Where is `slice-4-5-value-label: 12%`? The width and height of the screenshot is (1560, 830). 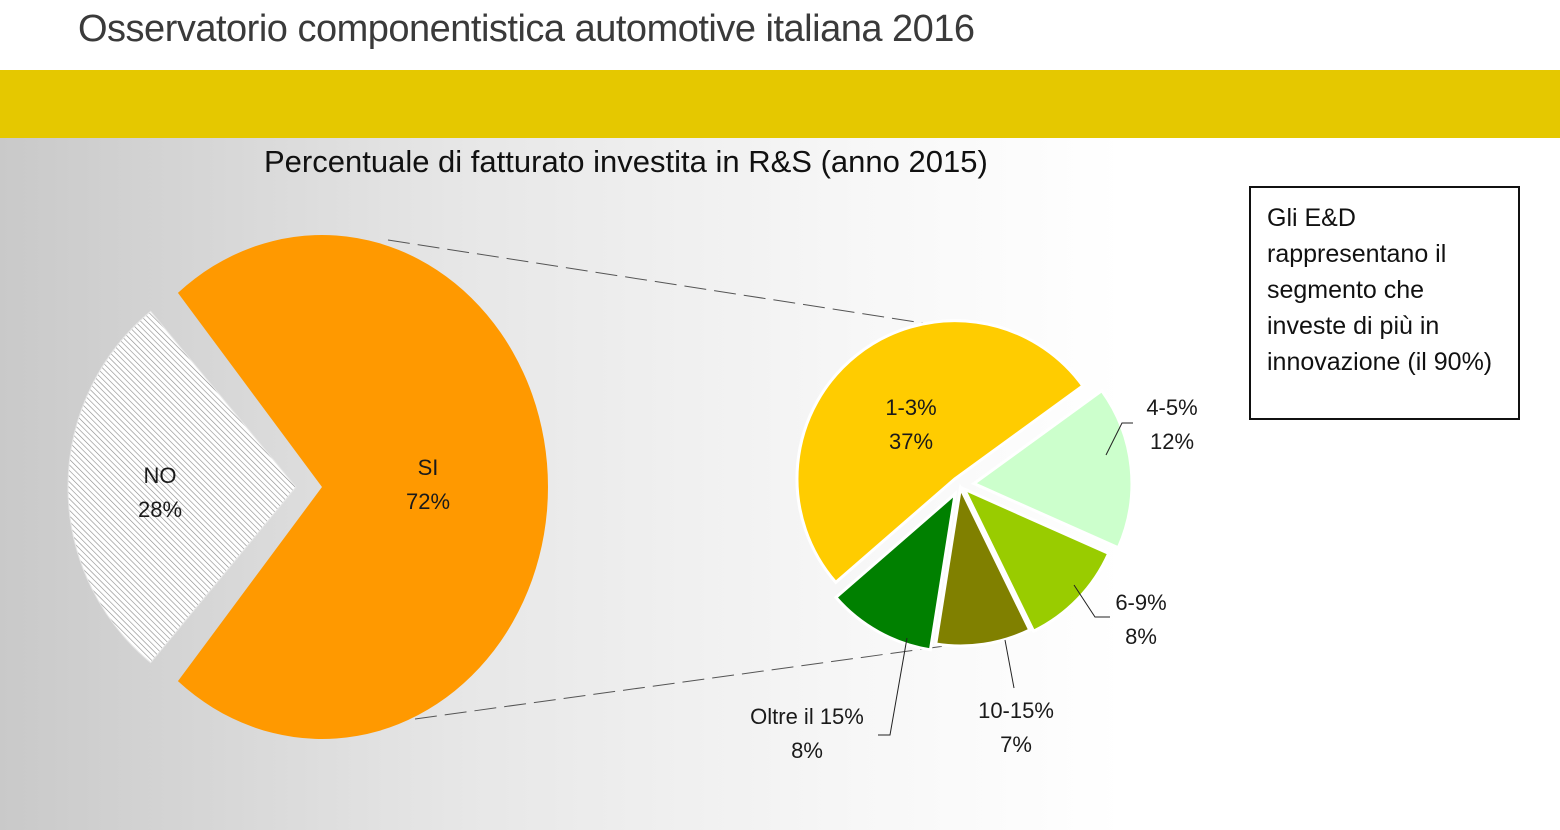
slice-4-5-value-label: 12% is located at coordinates (1172, 441).